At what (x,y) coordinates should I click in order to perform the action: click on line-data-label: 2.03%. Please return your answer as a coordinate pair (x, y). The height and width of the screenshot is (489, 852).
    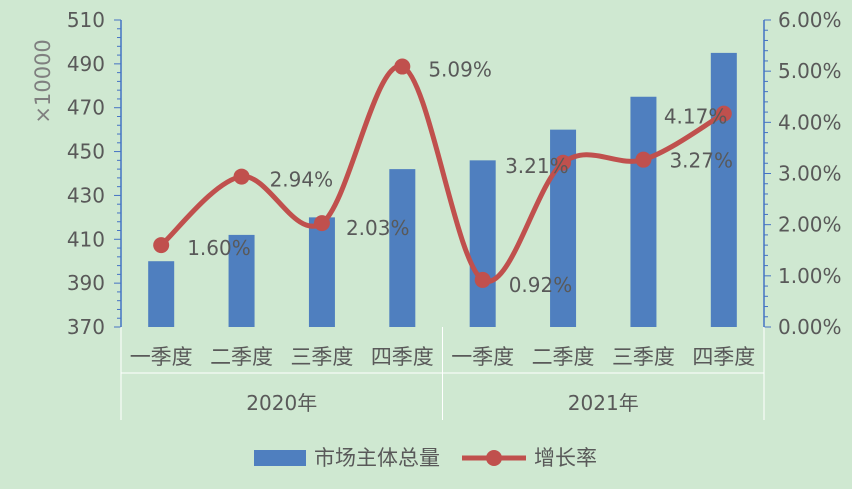
    Looking at the image, I should click on (378, 228).